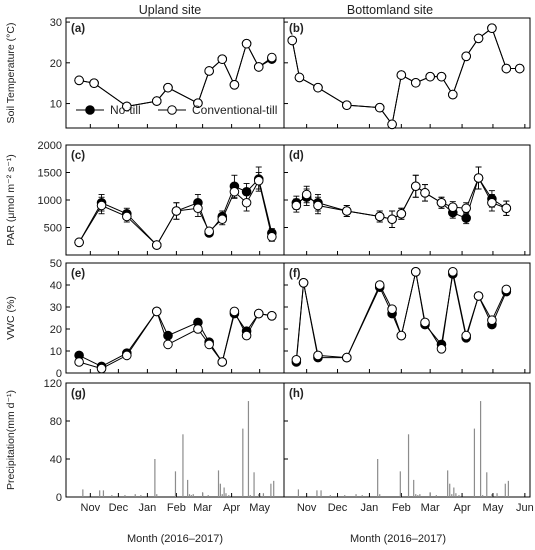 This screenshot has width=535, height=550. Describe the element at coordinates (53, 229) in the screenshot. I see `y-tick-label: 500` at that location.